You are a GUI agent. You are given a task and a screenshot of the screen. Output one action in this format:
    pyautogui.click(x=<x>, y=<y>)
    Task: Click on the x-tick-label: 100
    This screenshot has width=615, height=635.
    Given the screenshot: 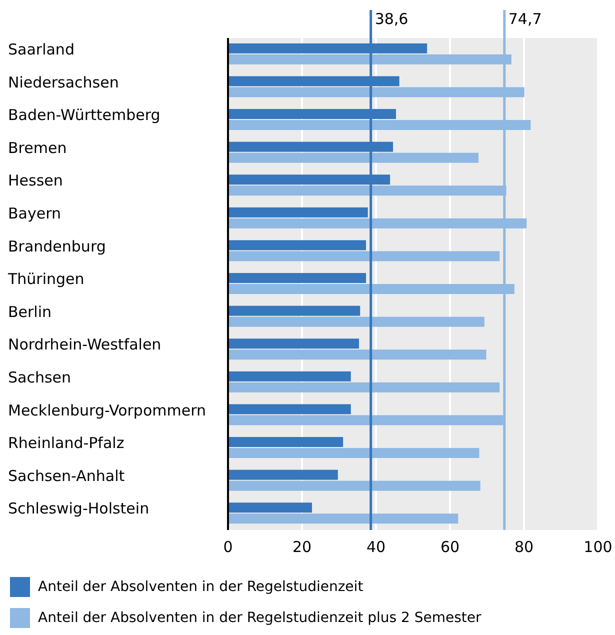 What is the action you would take?
    pyautogui.click(x=598, y=547)
    